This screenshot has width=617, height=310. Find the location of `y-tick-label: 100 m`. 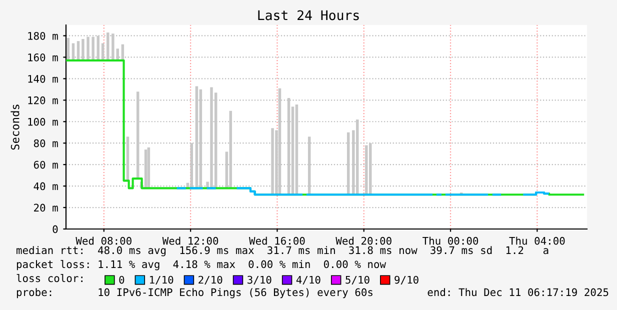

y-tick-label: 100 m is located at coordinates (43, 122).